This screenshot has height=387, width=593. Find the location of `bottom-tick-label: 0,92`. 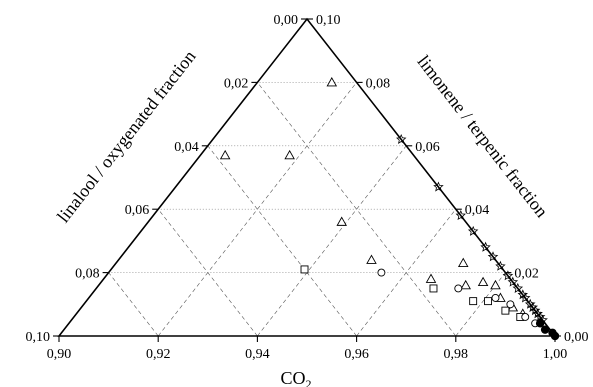

bottom-tick-label: 0,92 is located at coordinates (158, 354).